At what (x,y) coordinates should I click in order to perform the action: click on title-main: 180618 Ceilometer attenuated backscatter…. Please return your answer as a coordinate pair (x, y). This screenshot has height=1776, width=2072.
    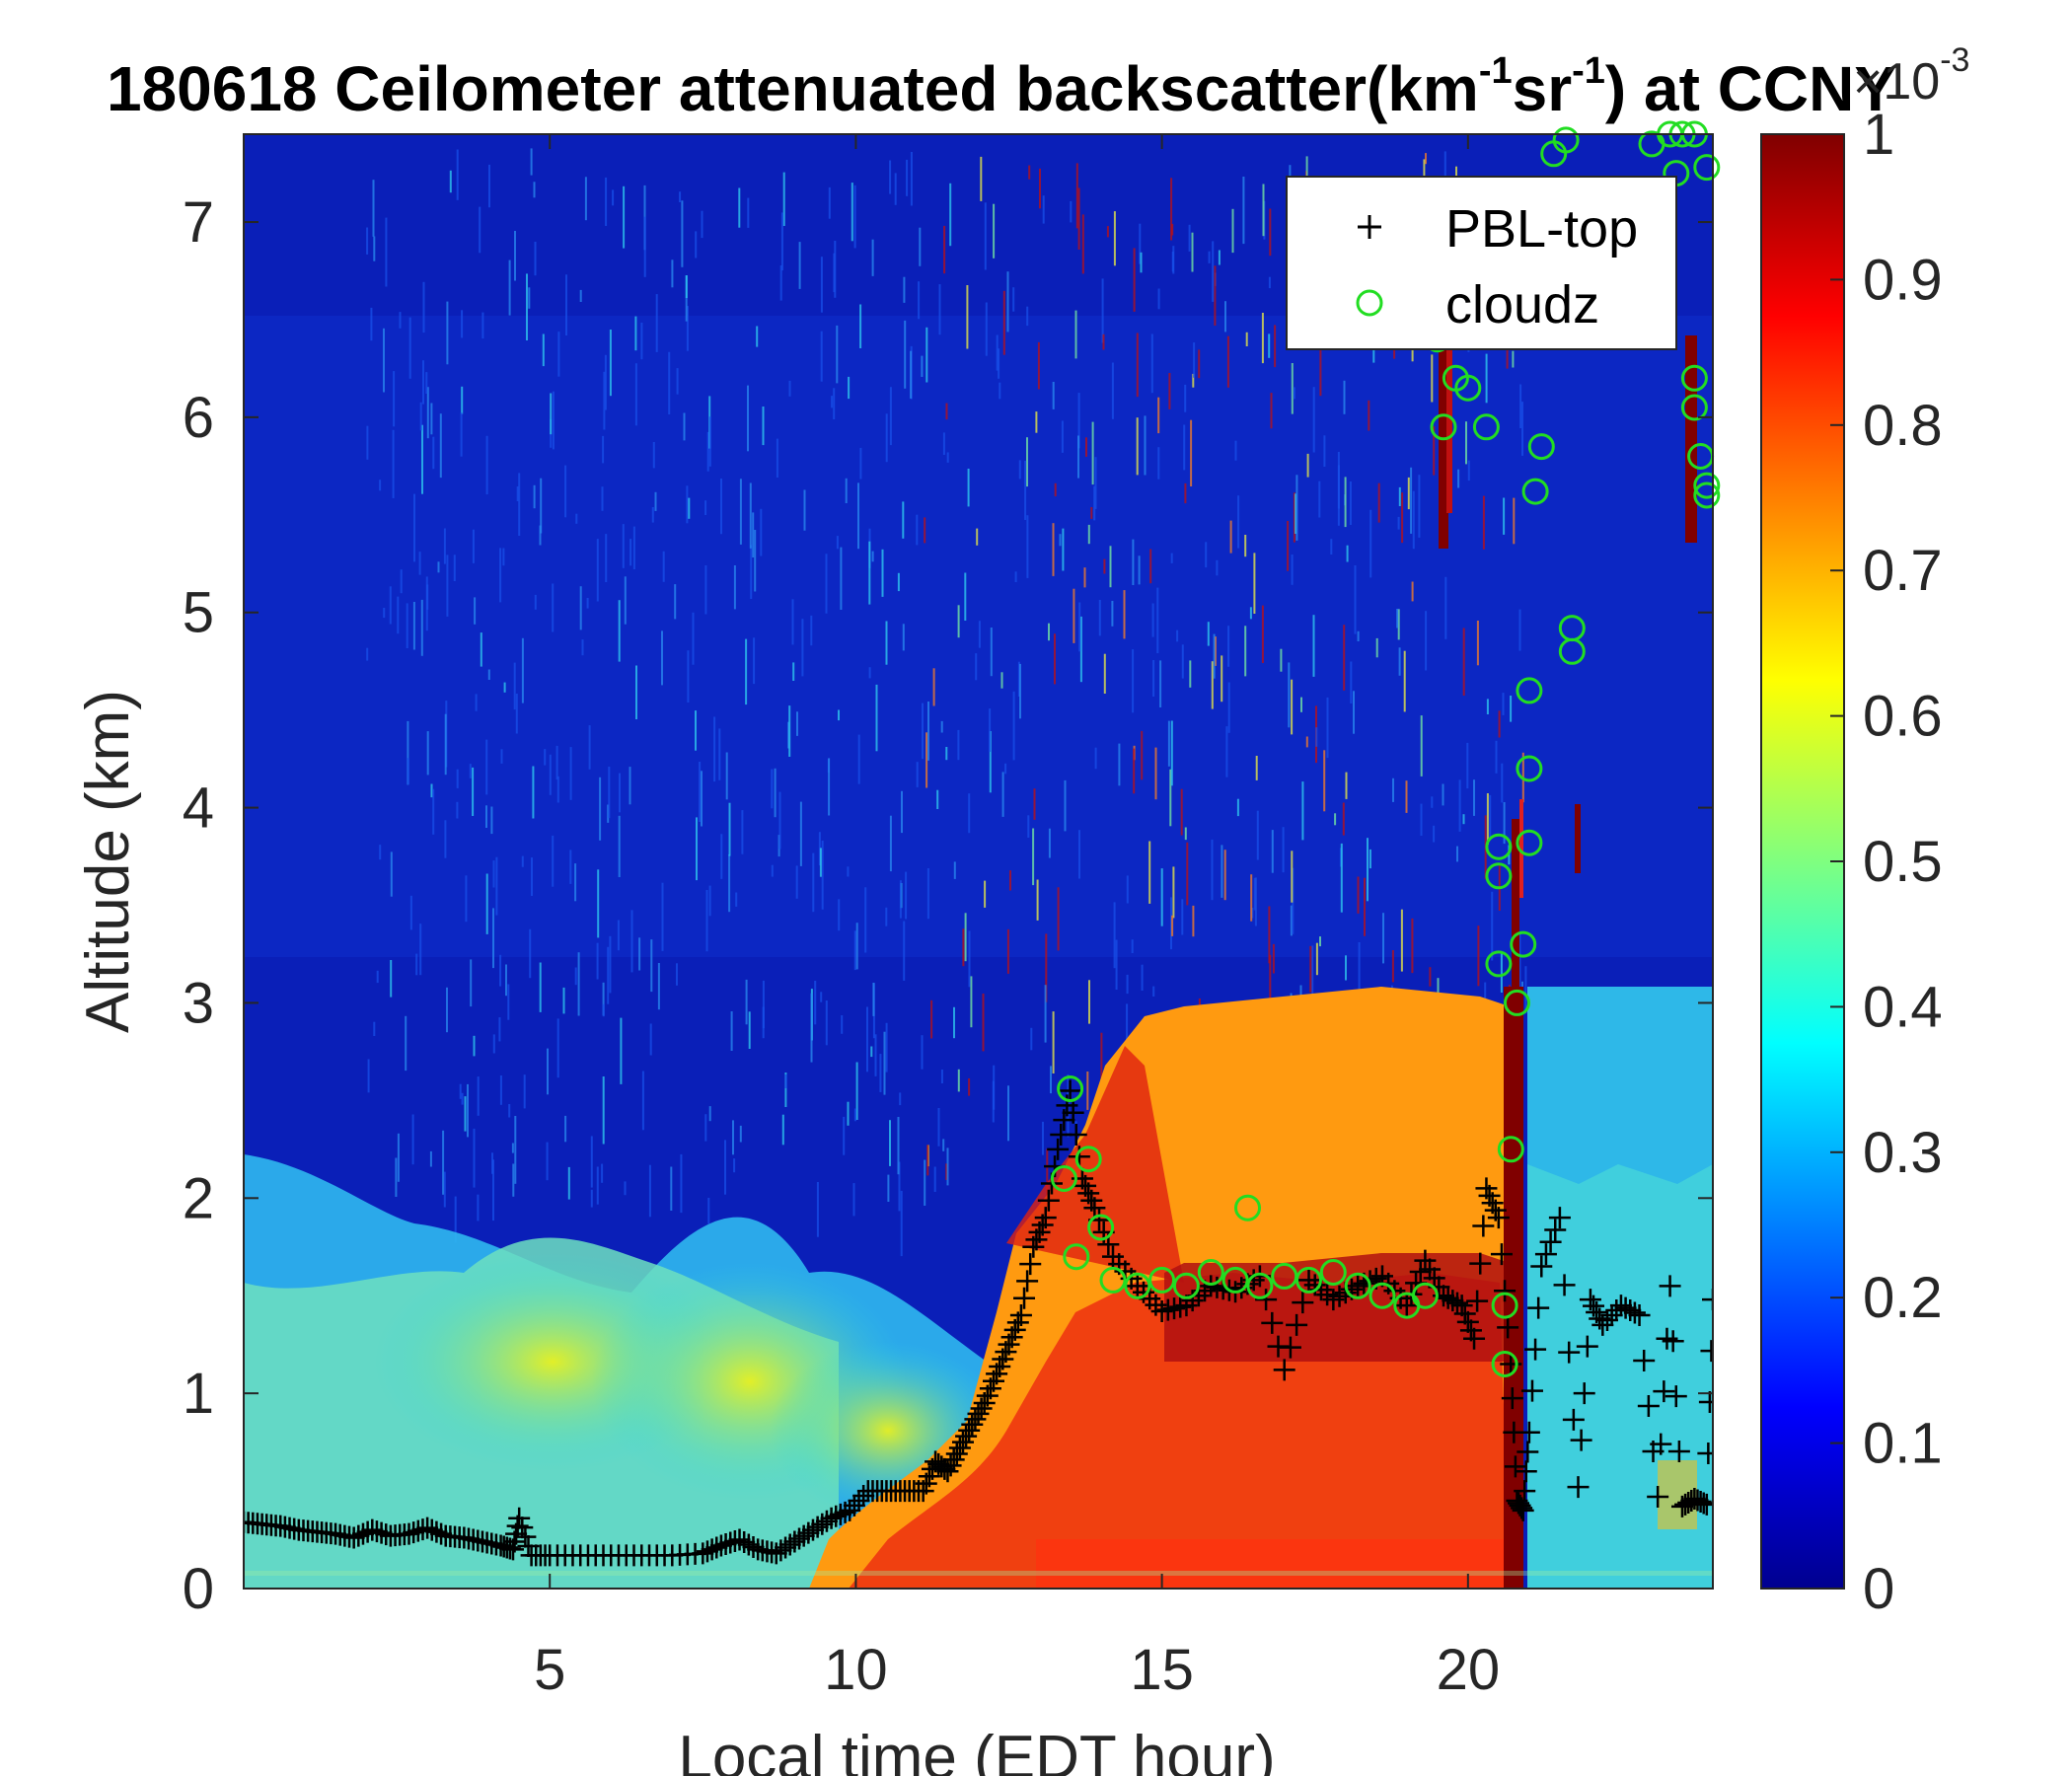
    Looking at the image, I should click on (793, 89).